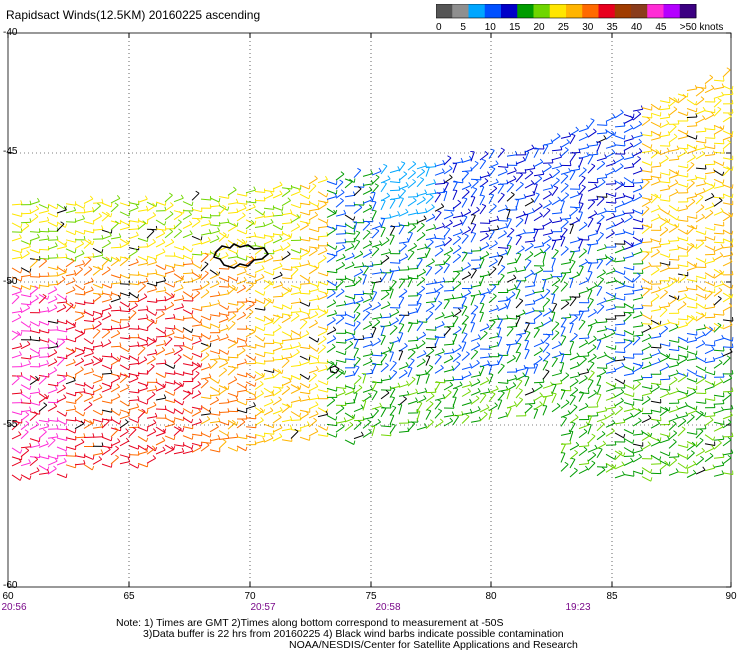  Describe the element at coordinates (10, 281) in the screenshot. I see `lat-tick-50: -50` at that location.